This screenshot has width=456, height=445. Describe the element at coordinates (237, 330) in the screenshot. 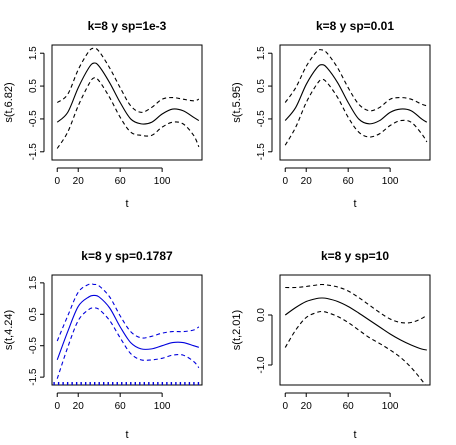

I see `y-axis-title: s(t,2.01)` at that location.